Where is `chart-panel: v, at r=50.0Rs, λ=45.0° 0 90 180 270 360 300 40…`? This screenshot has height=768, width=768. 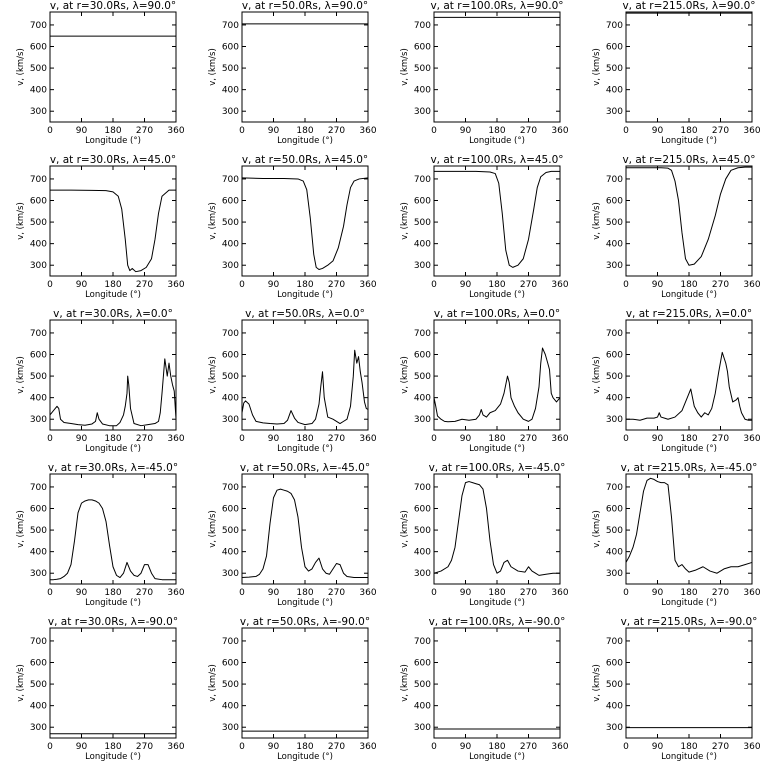 chart-panel: v, at r=50.0Rs, λ=45.0° 0 90 180 270 360 300 40… is located at coordinates (292, 227).